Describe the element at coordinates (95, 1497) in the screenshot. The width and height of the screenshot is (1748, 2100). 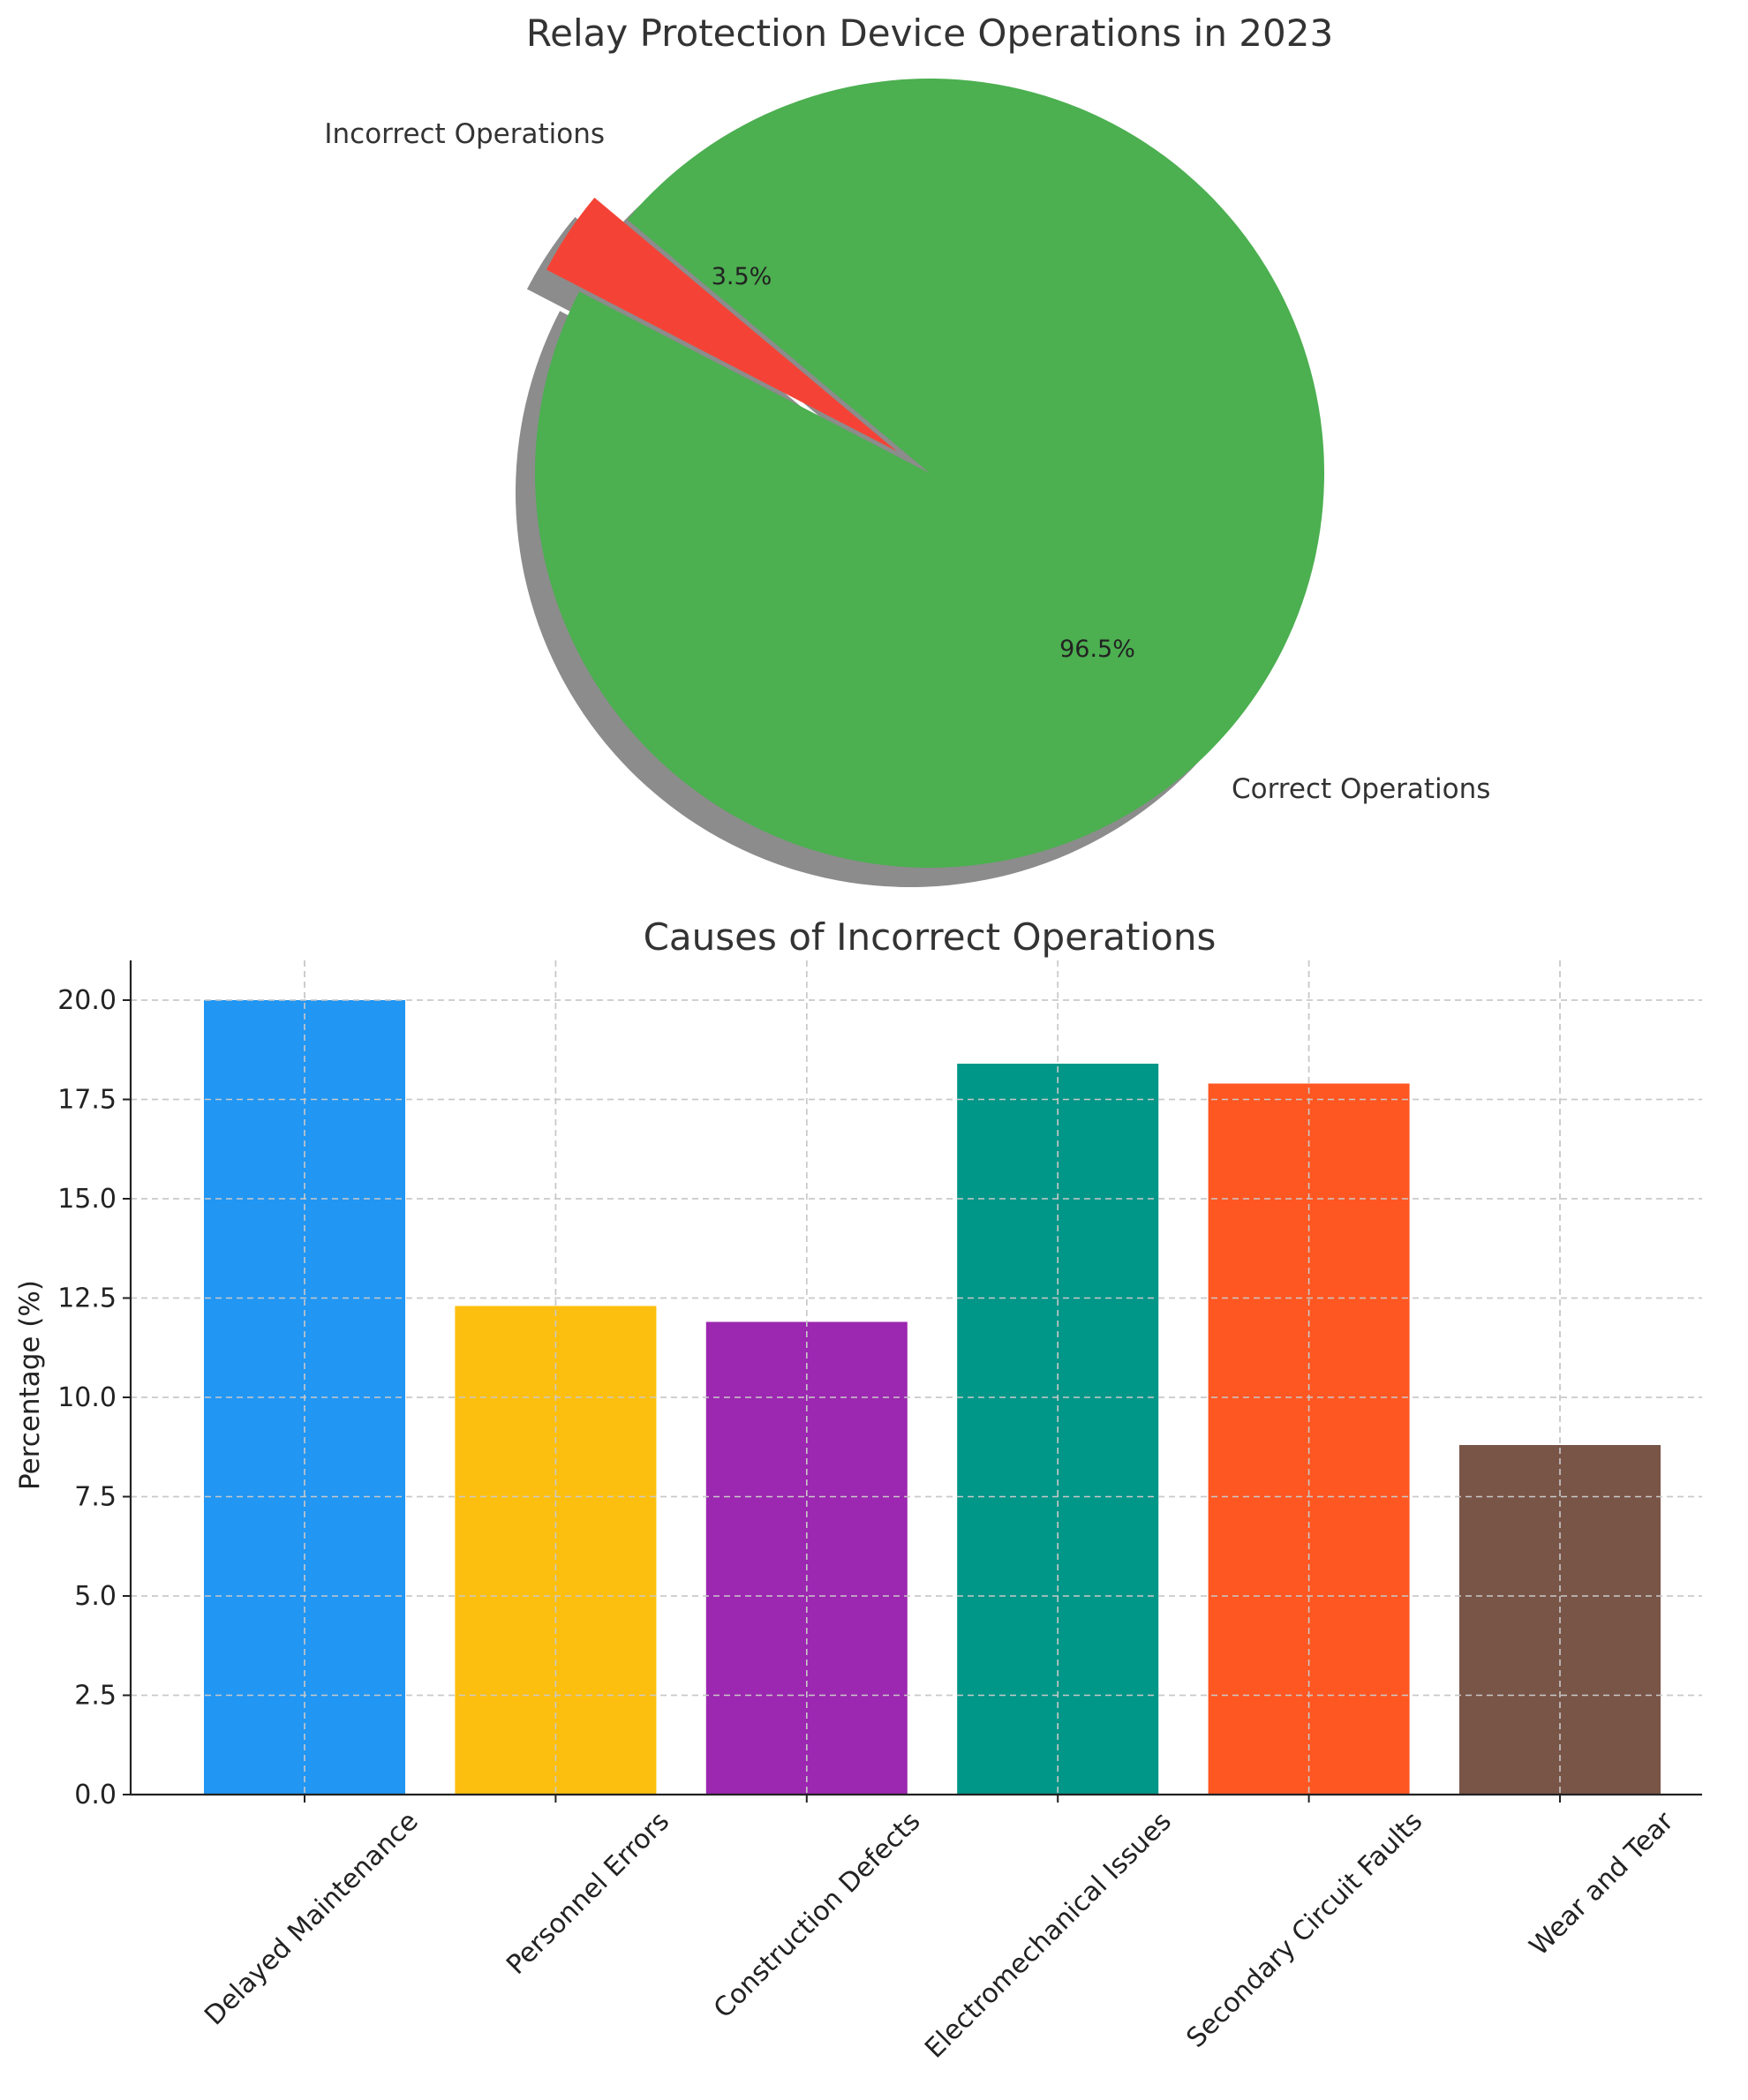
I see `y-tick-label: 7.5` at that location.